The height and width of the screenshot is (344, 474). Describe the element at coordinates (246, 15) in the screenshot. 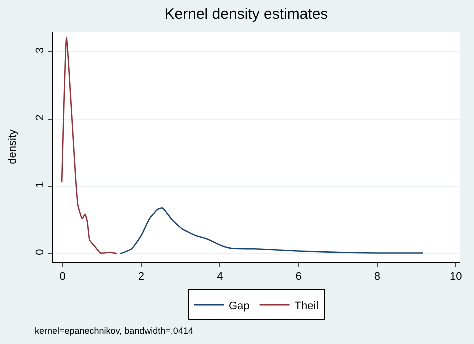

I see `chart-title: Kernel density estimates` at that location.